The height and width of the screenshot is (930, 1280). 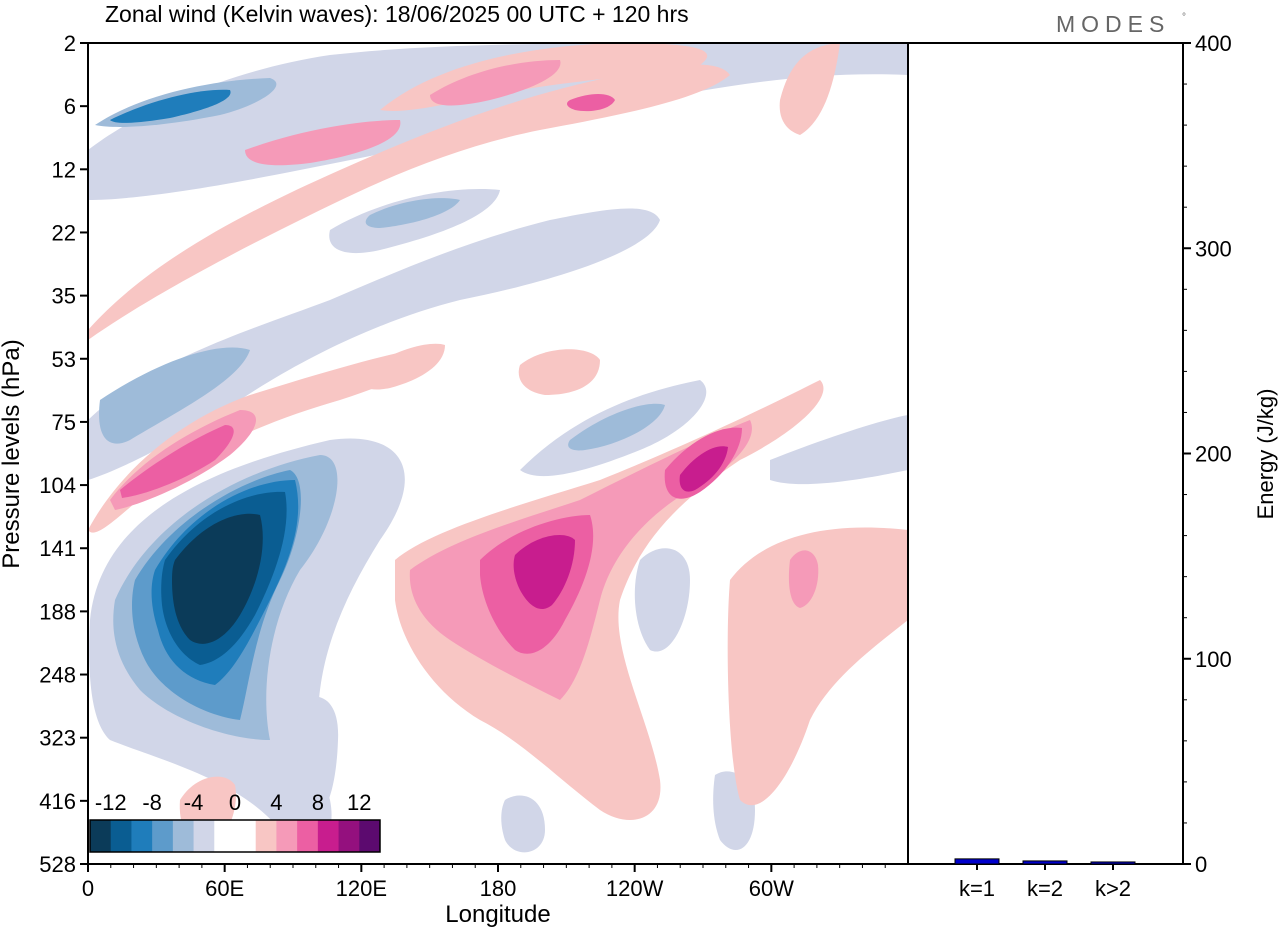 I want to click on x-tick-label: 60E, so click(x=224, y=888).